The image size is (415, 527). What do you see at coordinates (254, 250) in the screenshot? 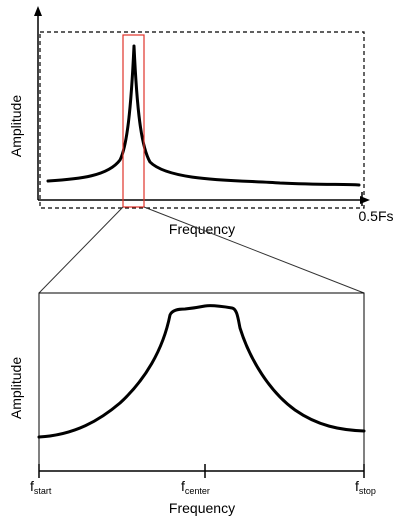
I see `zoom-connector-right` at bounding box center [254, 250].